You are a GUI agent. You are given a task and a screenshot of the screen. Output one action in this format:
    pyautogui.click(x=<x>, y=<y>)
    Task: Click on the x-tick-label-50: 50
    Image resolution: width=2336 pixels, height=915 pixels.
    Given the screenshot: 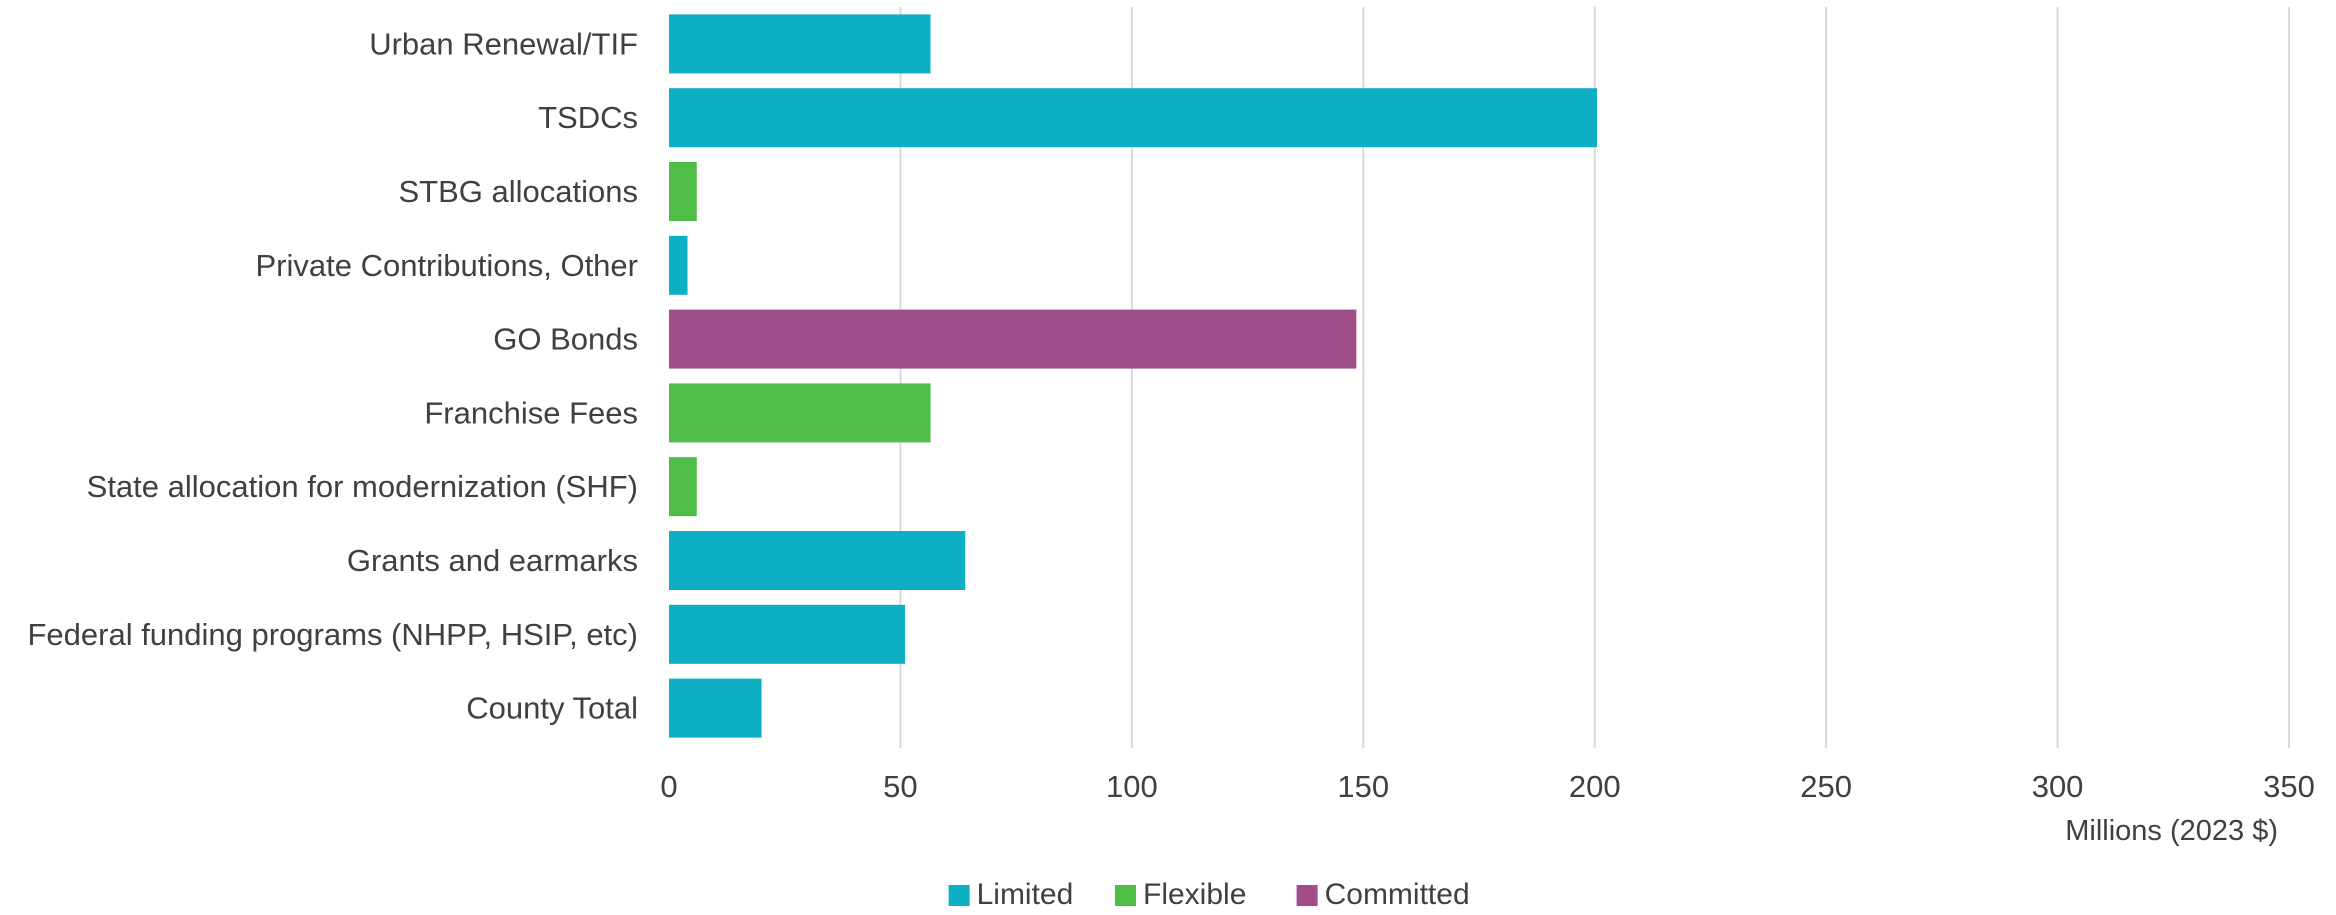 What is the action you would take?
    pyautogui.click(x=900, y=786)
    